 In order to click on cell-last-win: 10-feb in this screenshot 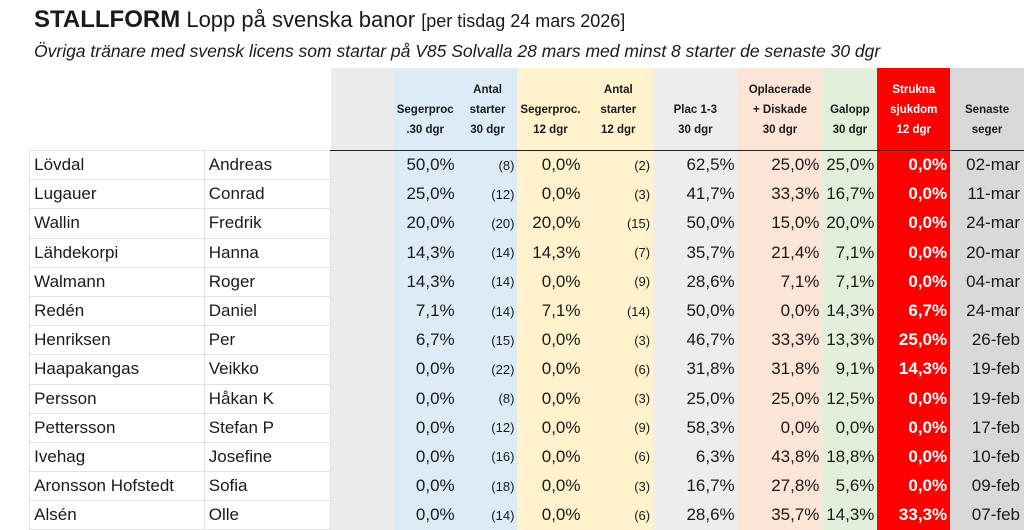, I will do `click(987, 457)`.